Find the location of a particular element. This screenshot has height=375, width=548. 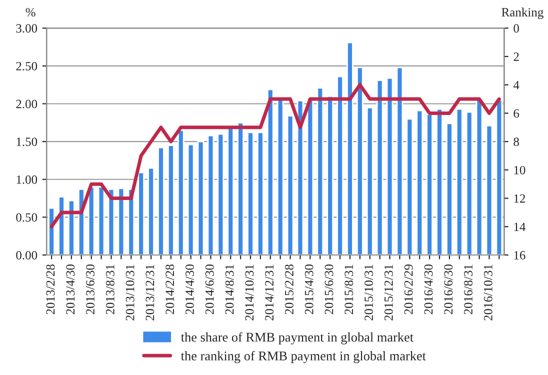

x-tick-label: 2015/8/31 is located at coordinates (349, 289).